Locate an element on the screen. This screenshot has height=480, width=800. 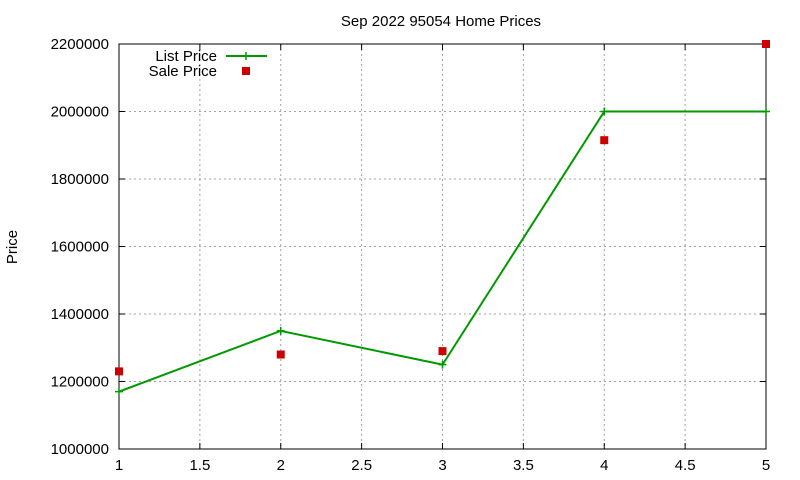
y-tick-label: 1000000 is located at coordinates (80, 449).